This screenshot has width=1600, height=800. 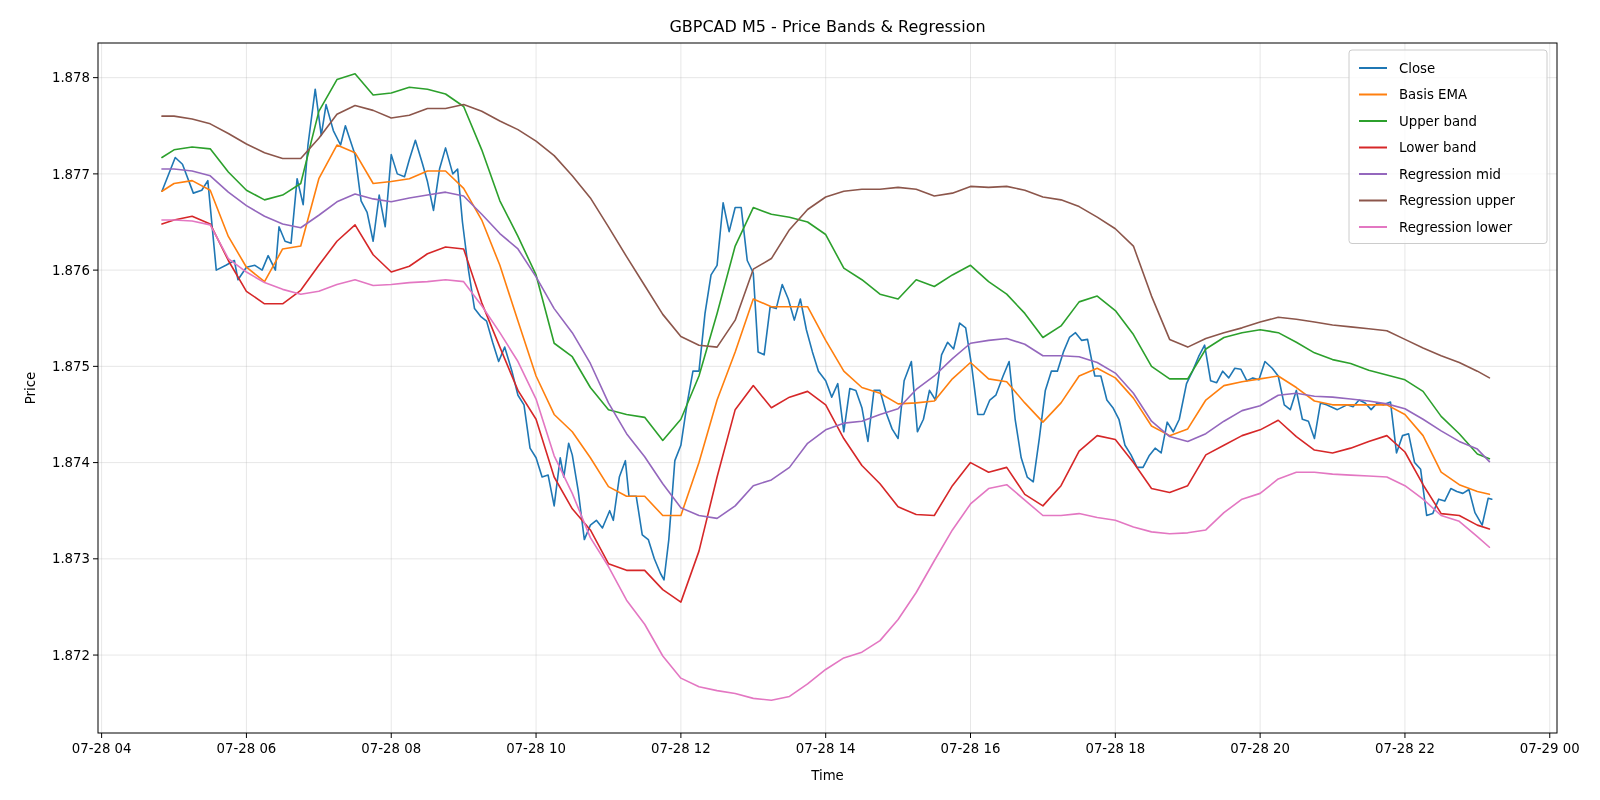 What do you see at coordinates (1450, 174) in the screenshot?
I see `legend-label: Regression mid` at bounding box center [1450, 174].